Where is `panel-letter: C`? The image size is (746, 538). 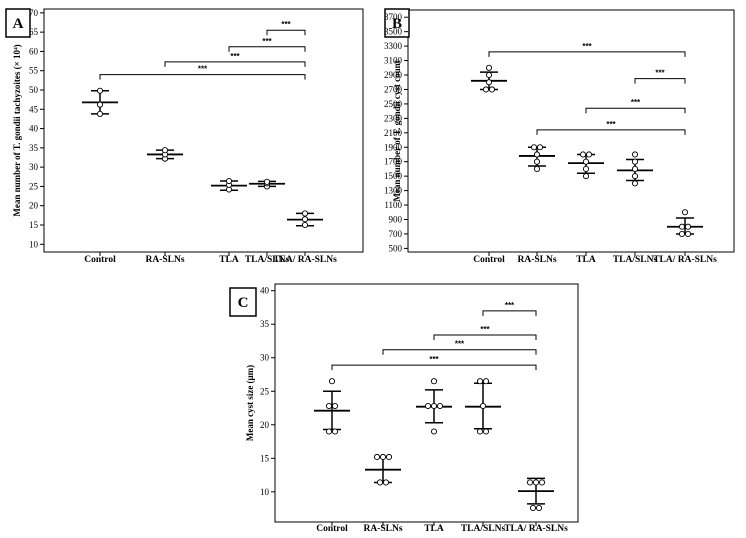 panel-letter: C is located at coordinates (243, 303).